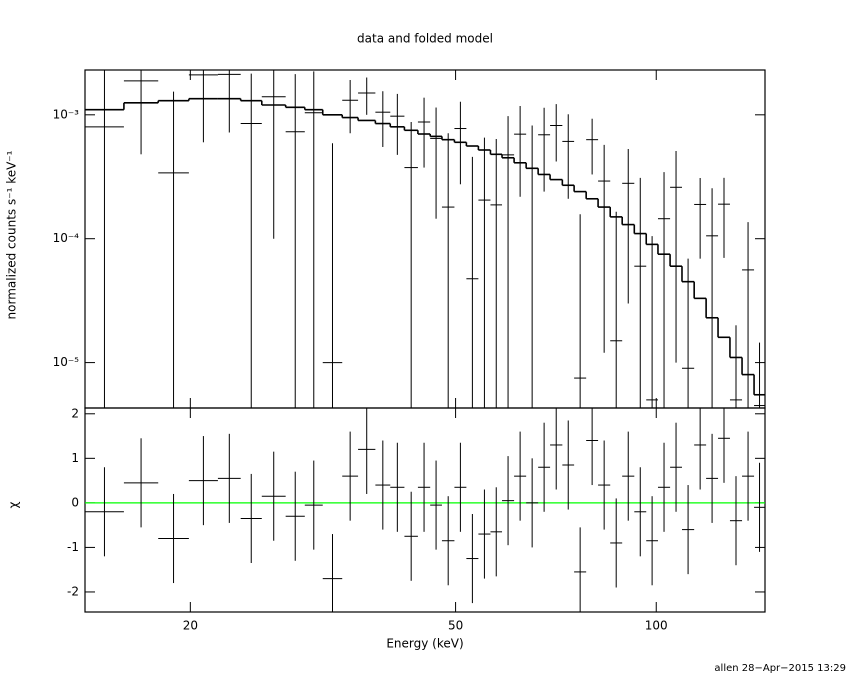 The height and width of the screenshot is (680, 850). Describe the element at coordinates (75, 502) in the screenshot. I see `y-tick-label: 0` at that location.